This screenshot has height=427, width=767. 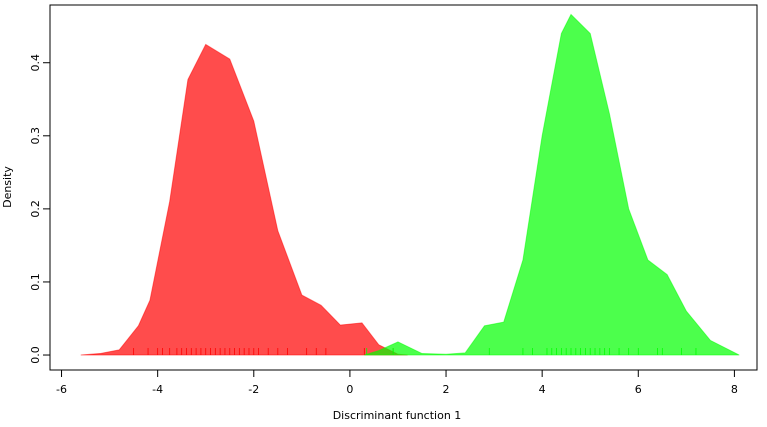 I want to click on x-tick-label: -4, so click(x=157, y=389).